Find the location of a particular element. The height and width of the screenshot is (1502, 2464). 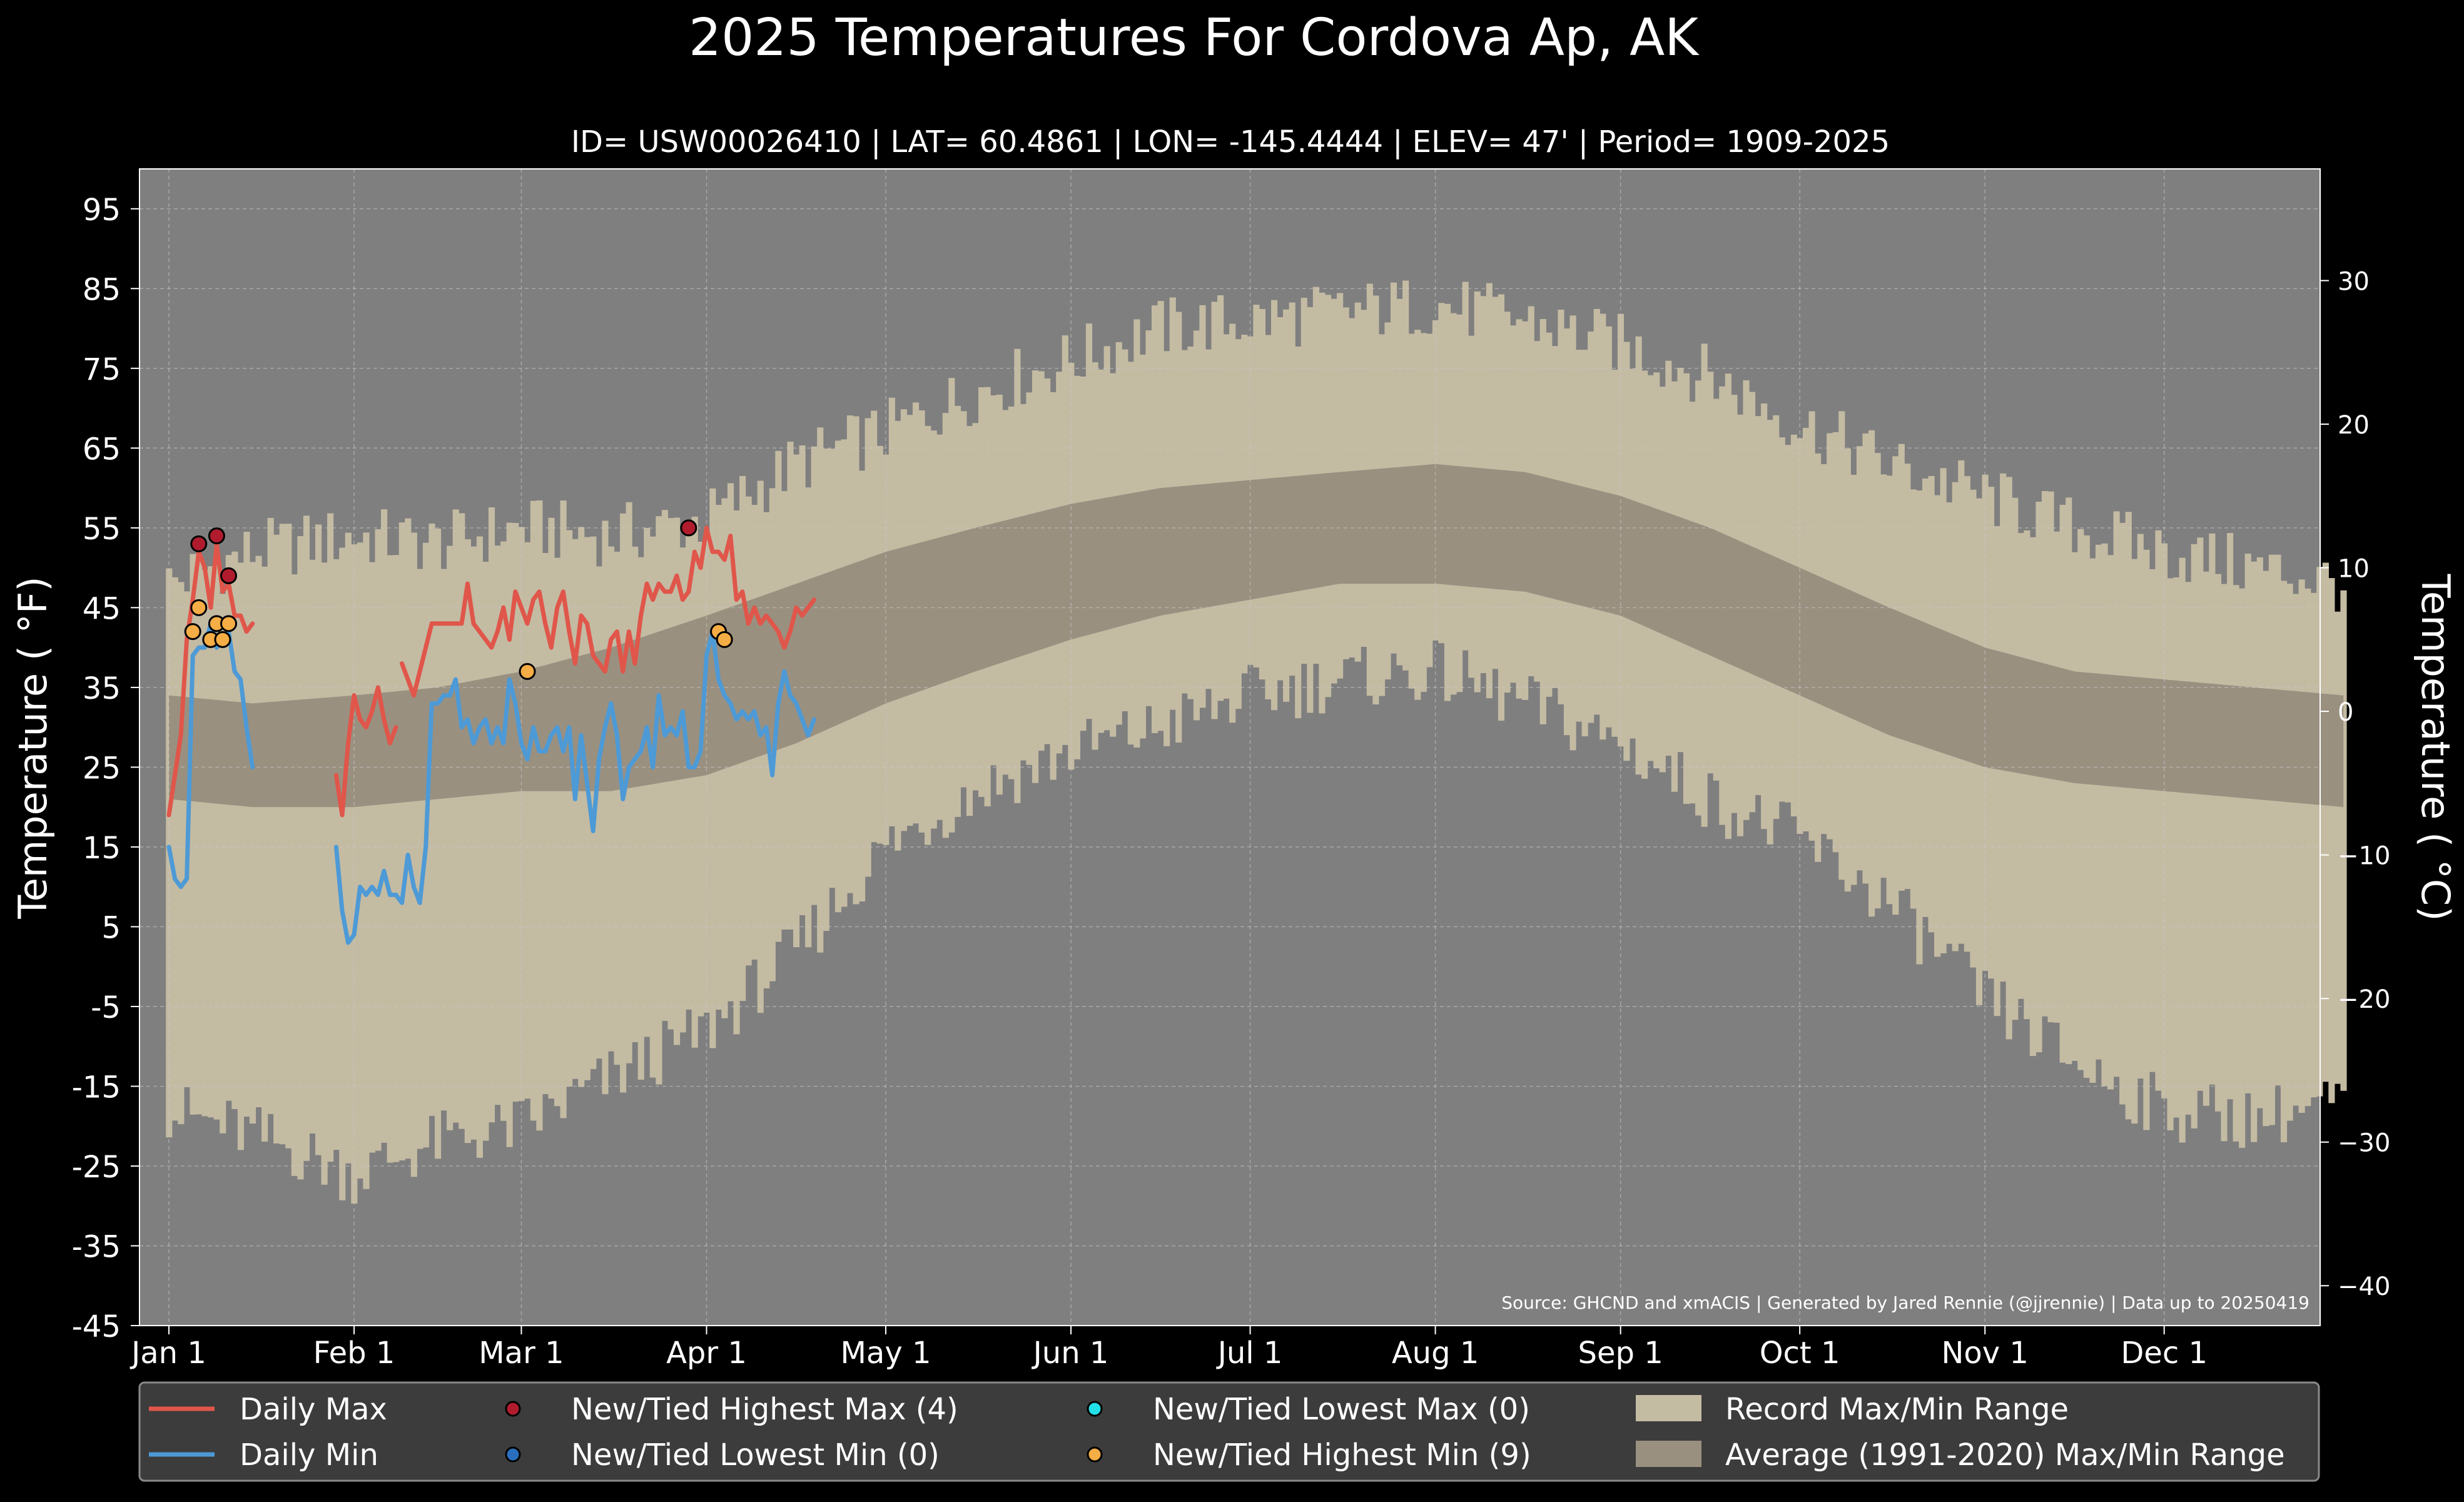

average-1991-2020-max-min-range-legend-swatch is located at coordinates (1668, 1454).